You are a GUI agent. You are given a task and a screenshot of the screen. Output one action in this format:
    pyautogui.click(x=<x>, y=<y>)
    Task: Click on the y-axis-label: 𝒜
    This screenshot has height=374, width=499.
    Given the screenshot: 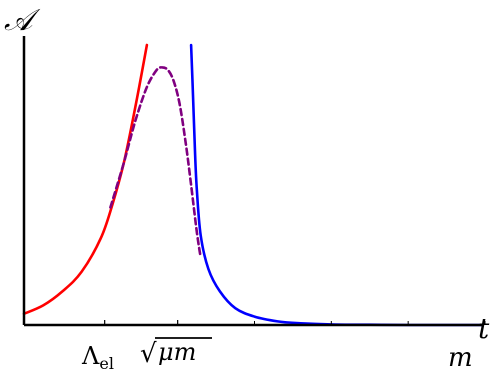 What is the action you would take?
    pyautogui.click(x=22, y=20)
    